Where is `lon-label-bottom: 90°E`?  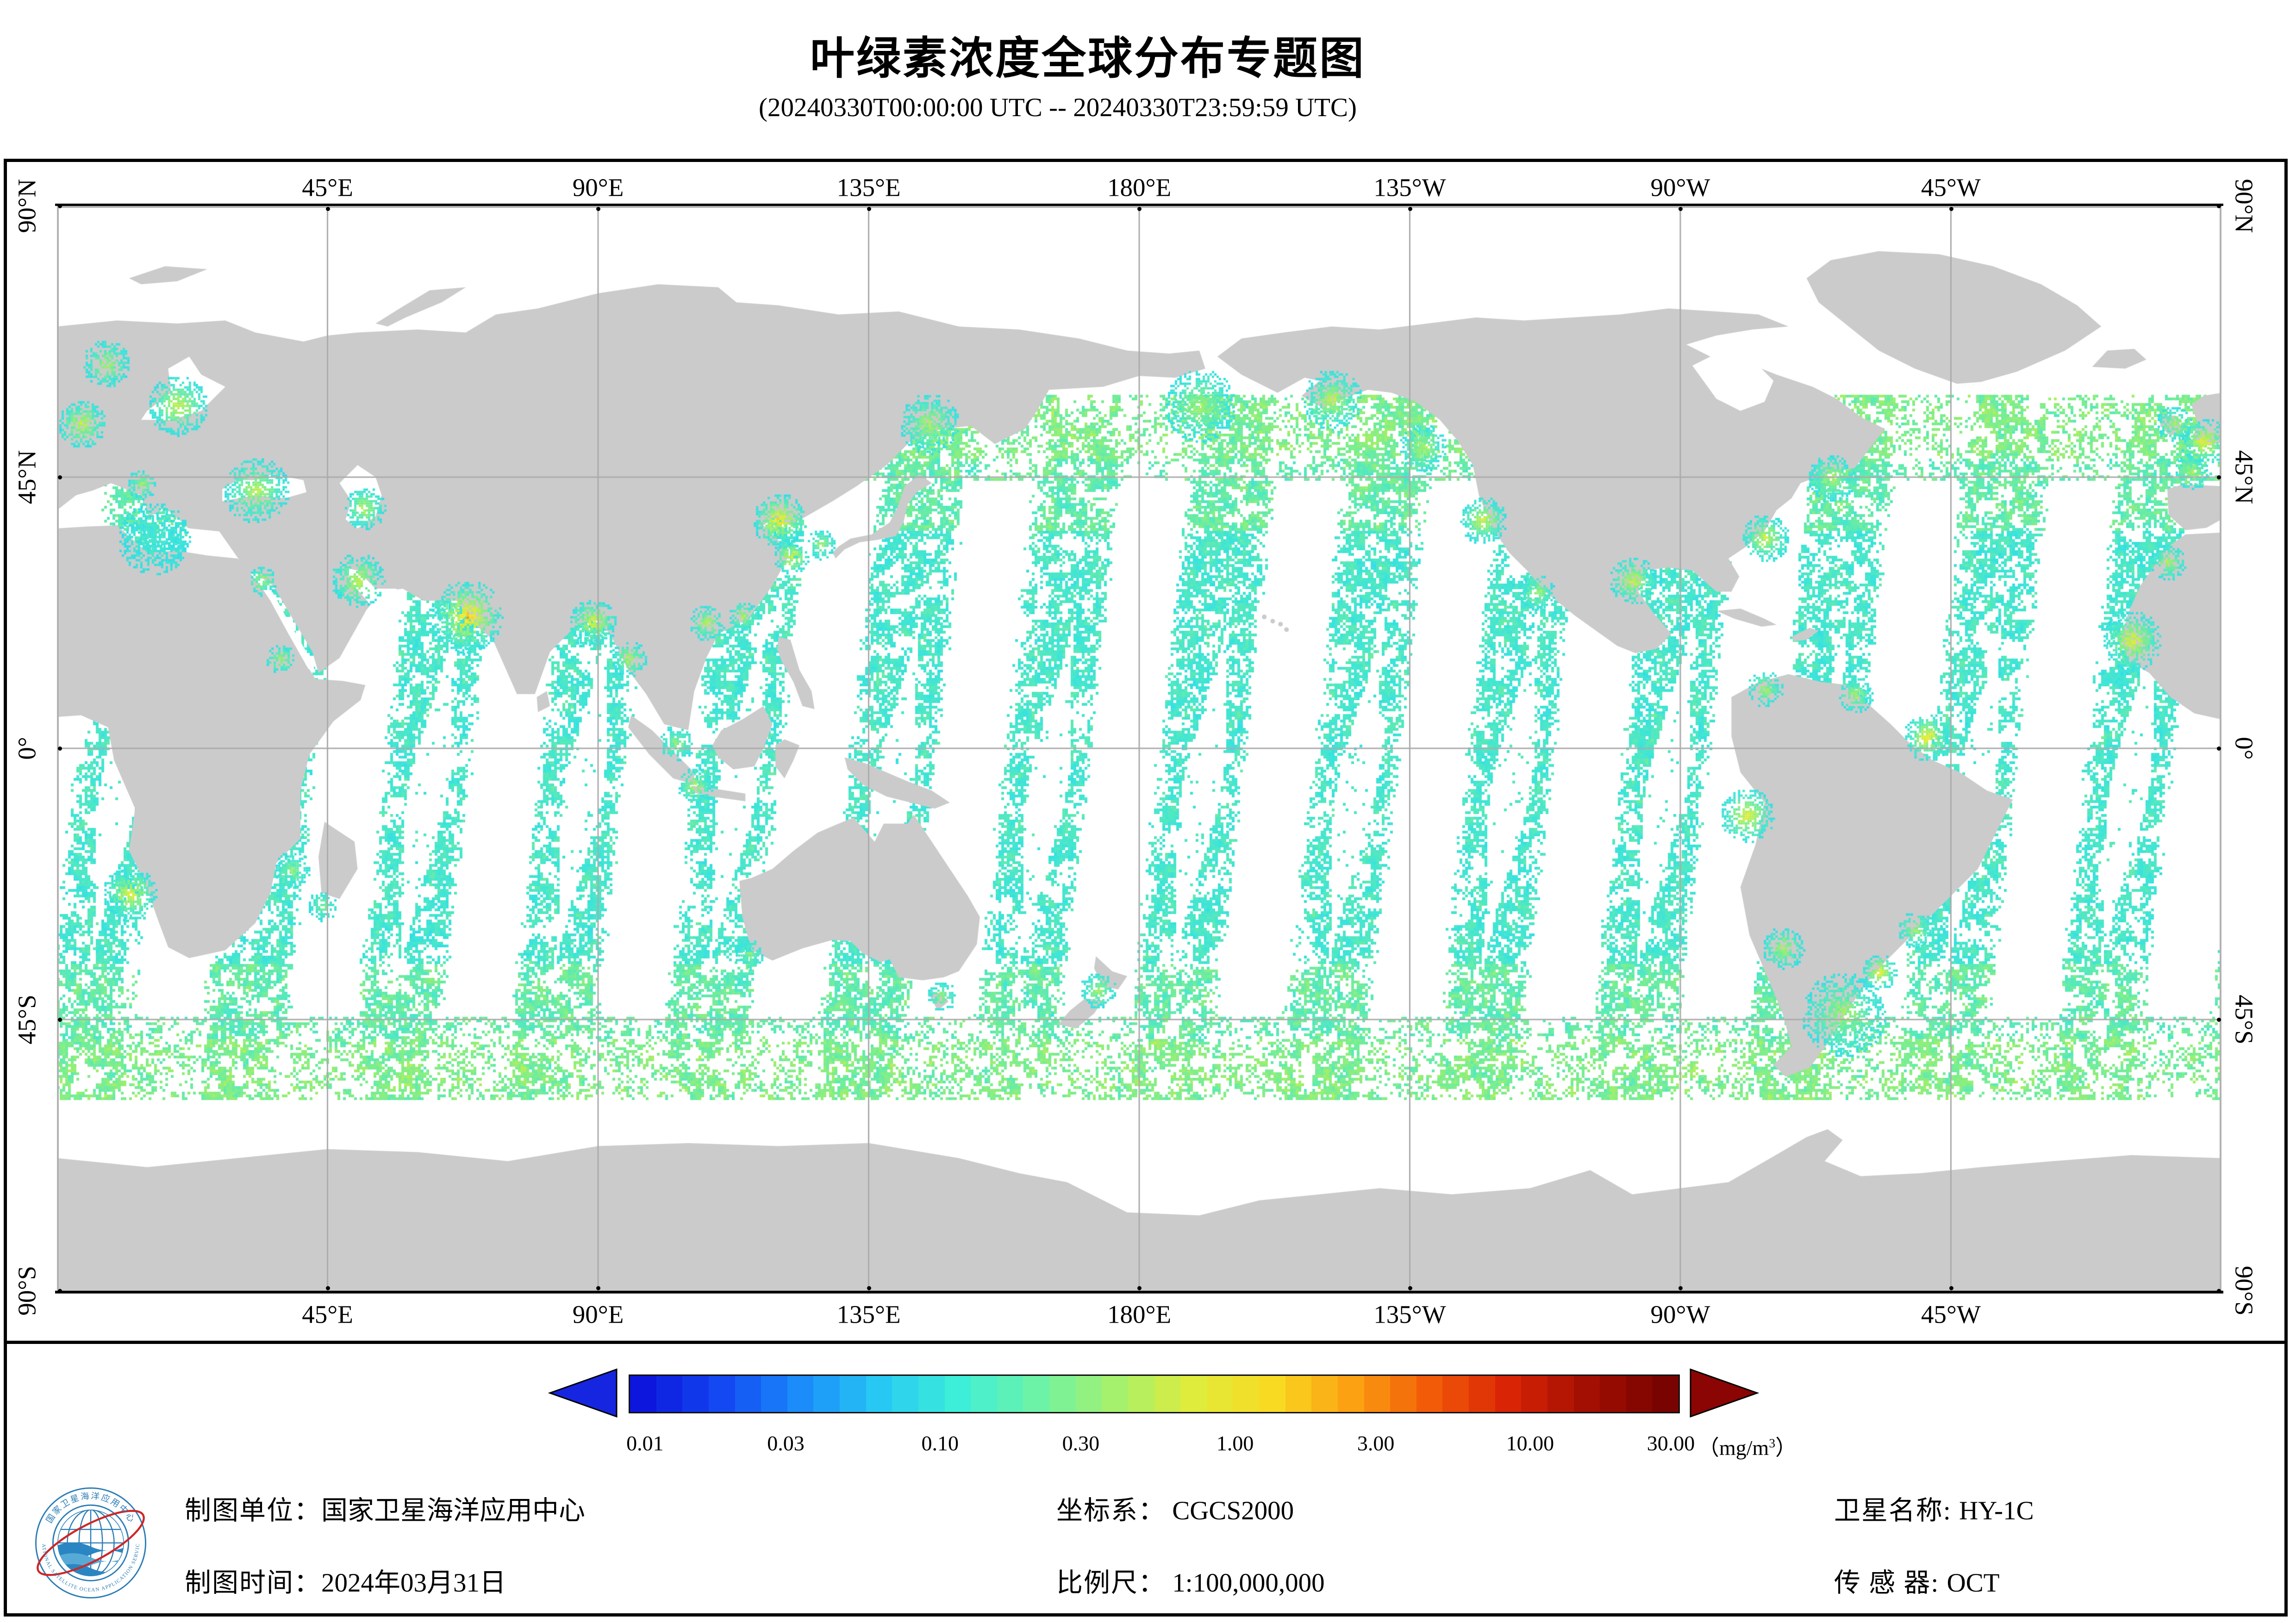 lon-label-bottom: 90°E is located at coordinates (598, 1314).